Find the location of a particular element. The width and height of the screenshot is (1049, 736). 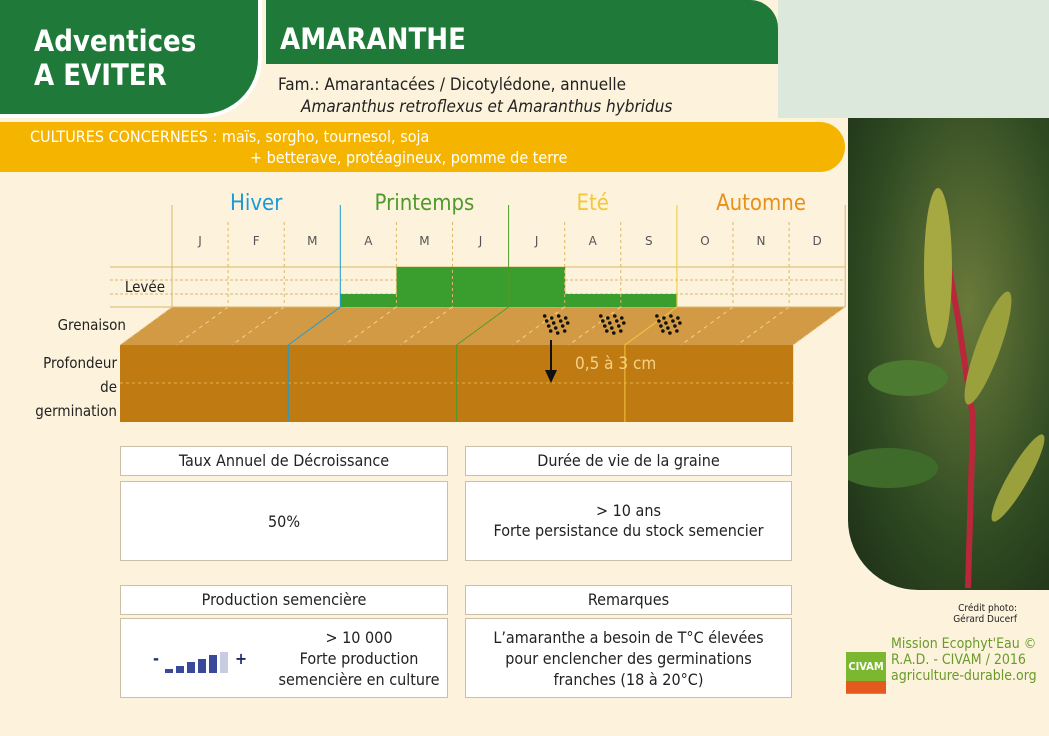

minus-sign: - is located at coordinates (156, 658).